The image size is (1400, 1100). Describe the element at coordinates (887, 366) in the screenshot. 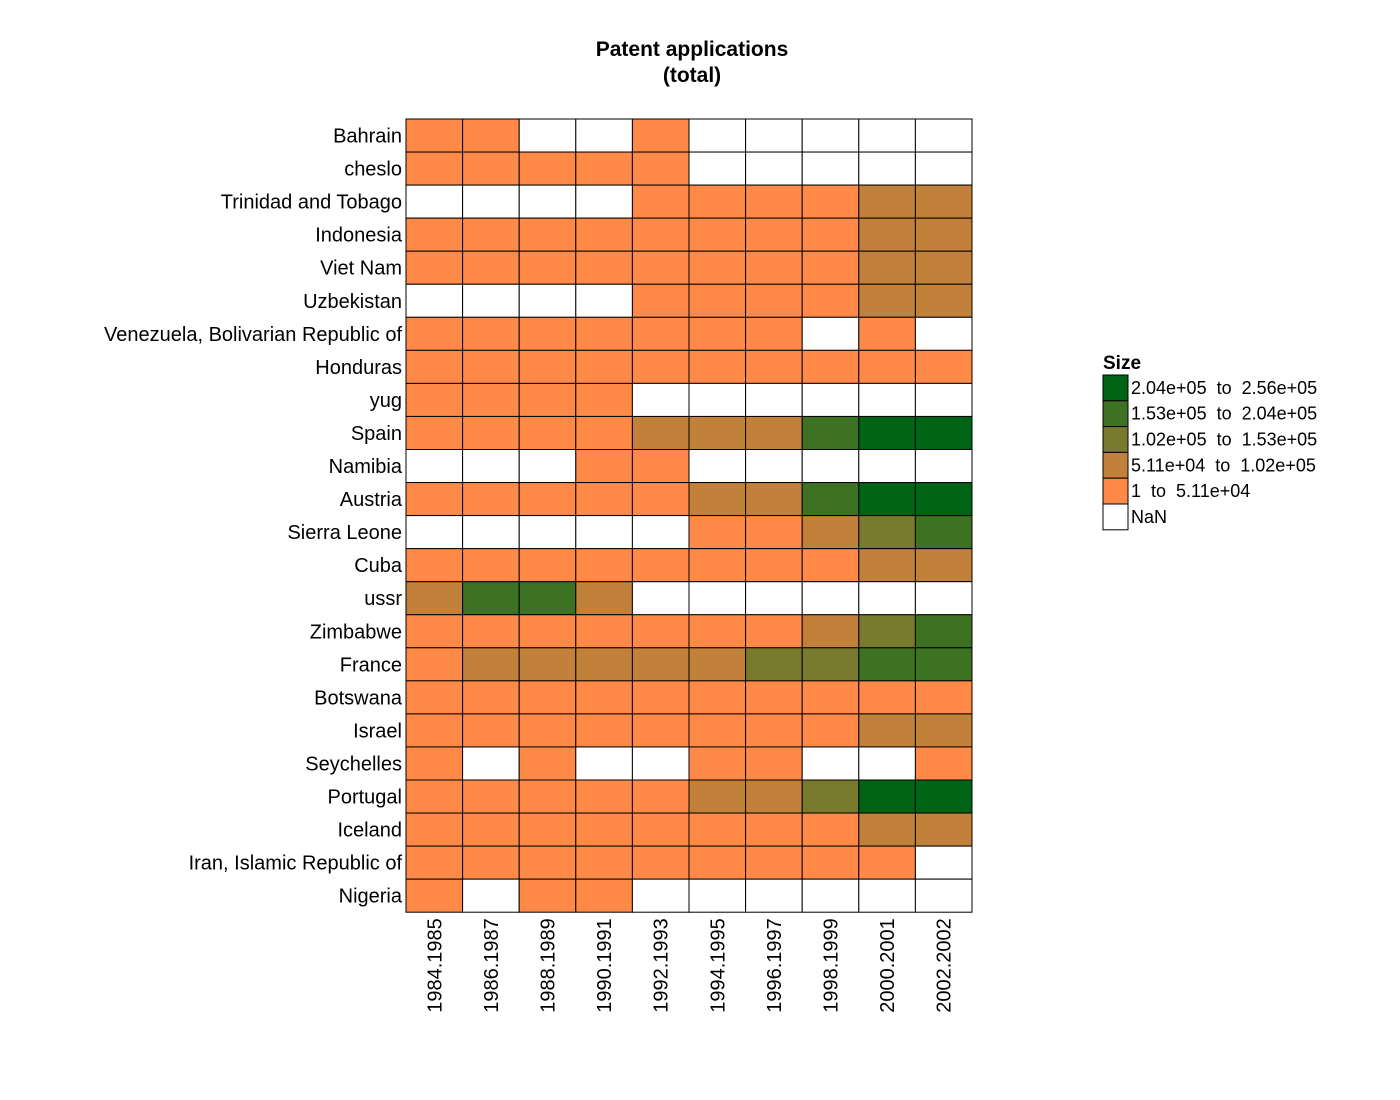

I see `cell-honduras-2000-2001` at that location.